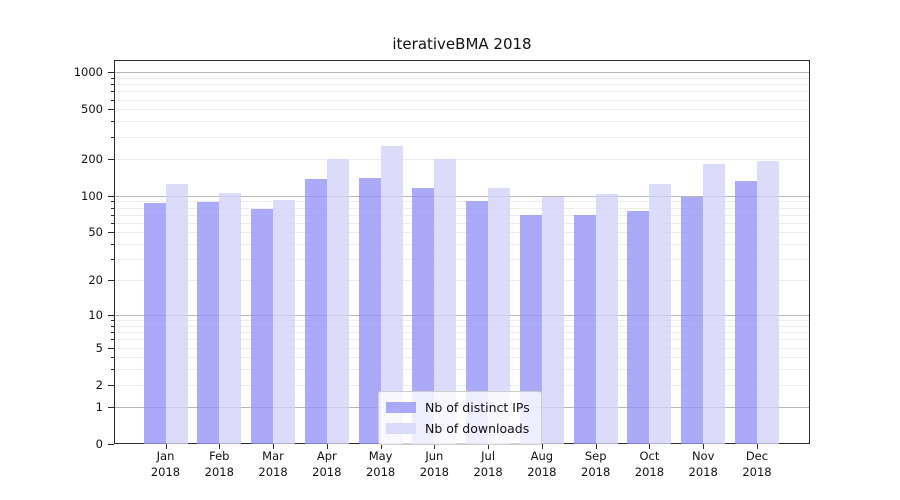 The image size is (900, 500). What do you see at coordinates (92, 109) in the screenshot?
I see `y-tick-label: 500` at bounding box center [92, 109].